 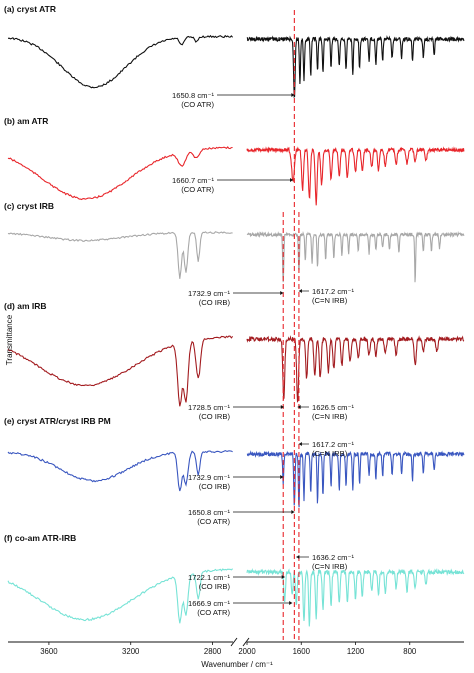 What do you see at coordinates (233, 185) in the screenshot?
I see `annotation: 1660.7 cm⁻¹(CO ATR)` at bounding box center [233, 185].